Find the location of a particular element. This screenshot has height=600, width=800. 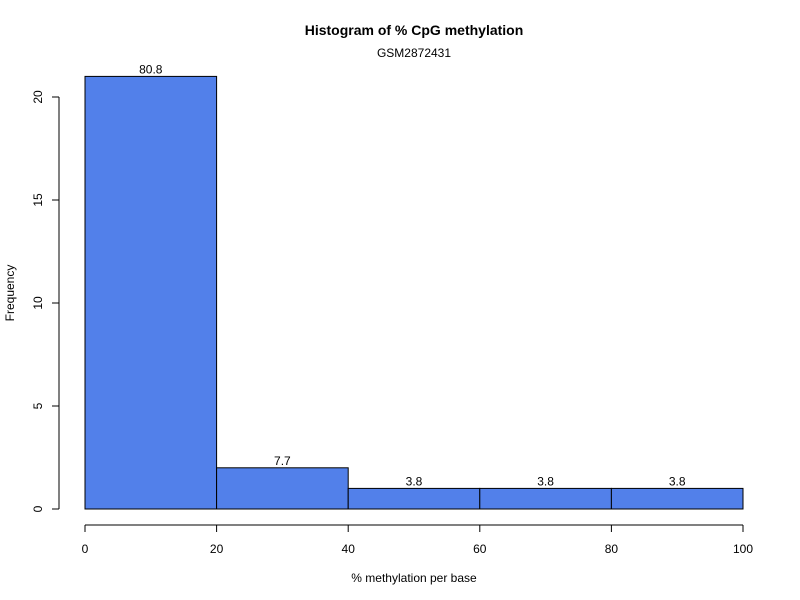

y-axis-label: Frequency is located at coordinates (10, 293).